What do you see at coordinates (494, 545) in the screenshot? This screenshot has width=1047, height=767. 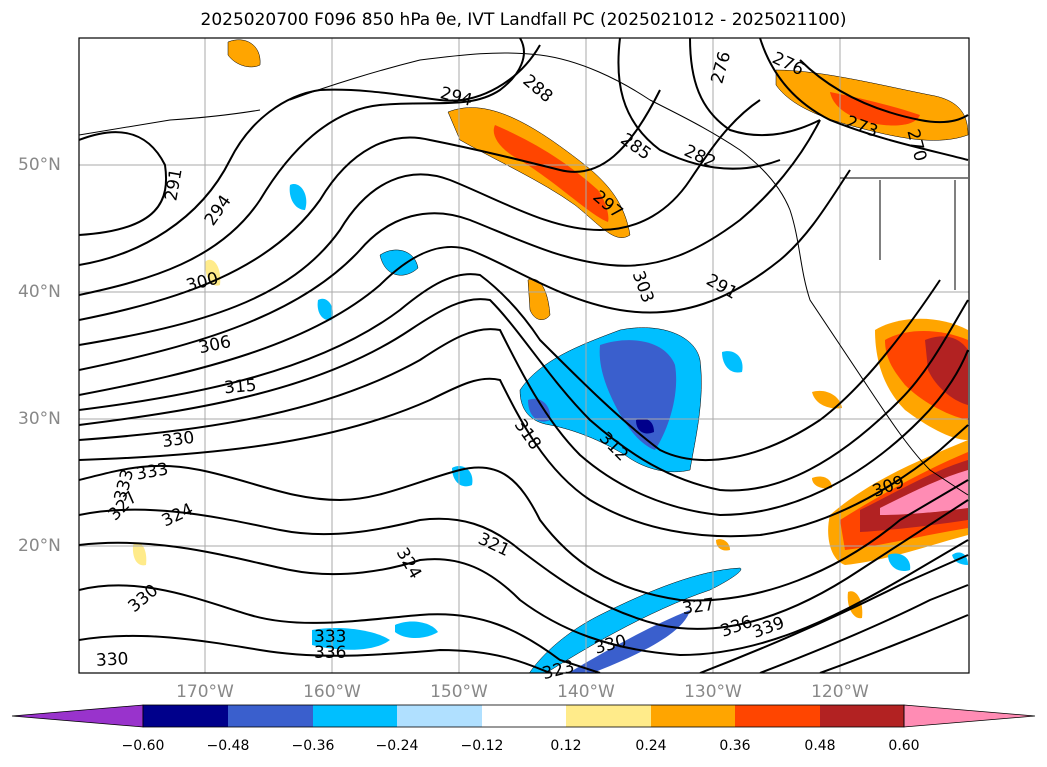 I see `contour-label: 321` at bounding box center [494, 545].